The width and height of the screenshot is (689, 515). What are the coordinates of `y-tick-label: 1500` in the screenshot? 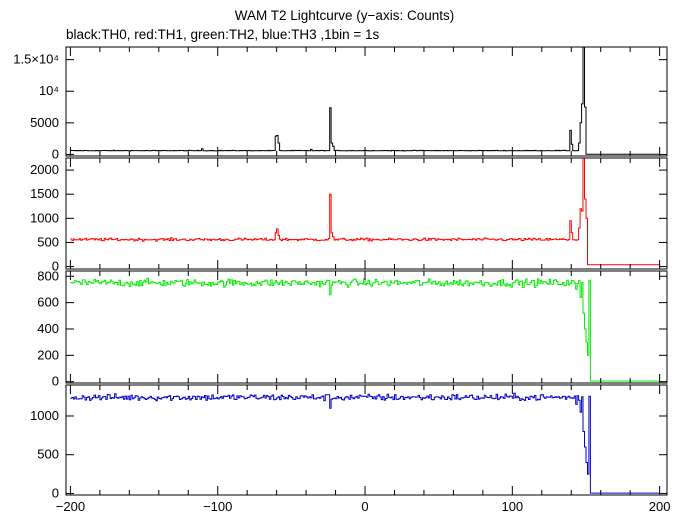 It's located at (44, 193).